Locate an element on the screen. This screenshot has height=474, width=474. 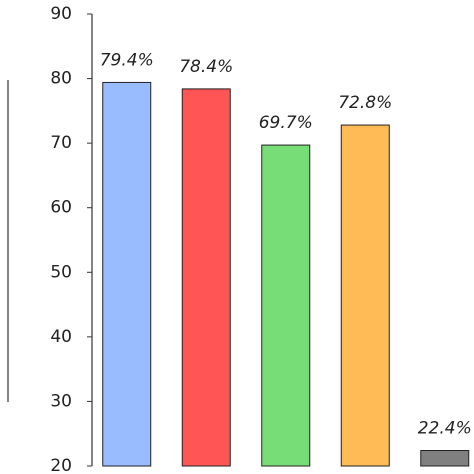
y-tick-label: 40 is located at coordinates (61, 337).